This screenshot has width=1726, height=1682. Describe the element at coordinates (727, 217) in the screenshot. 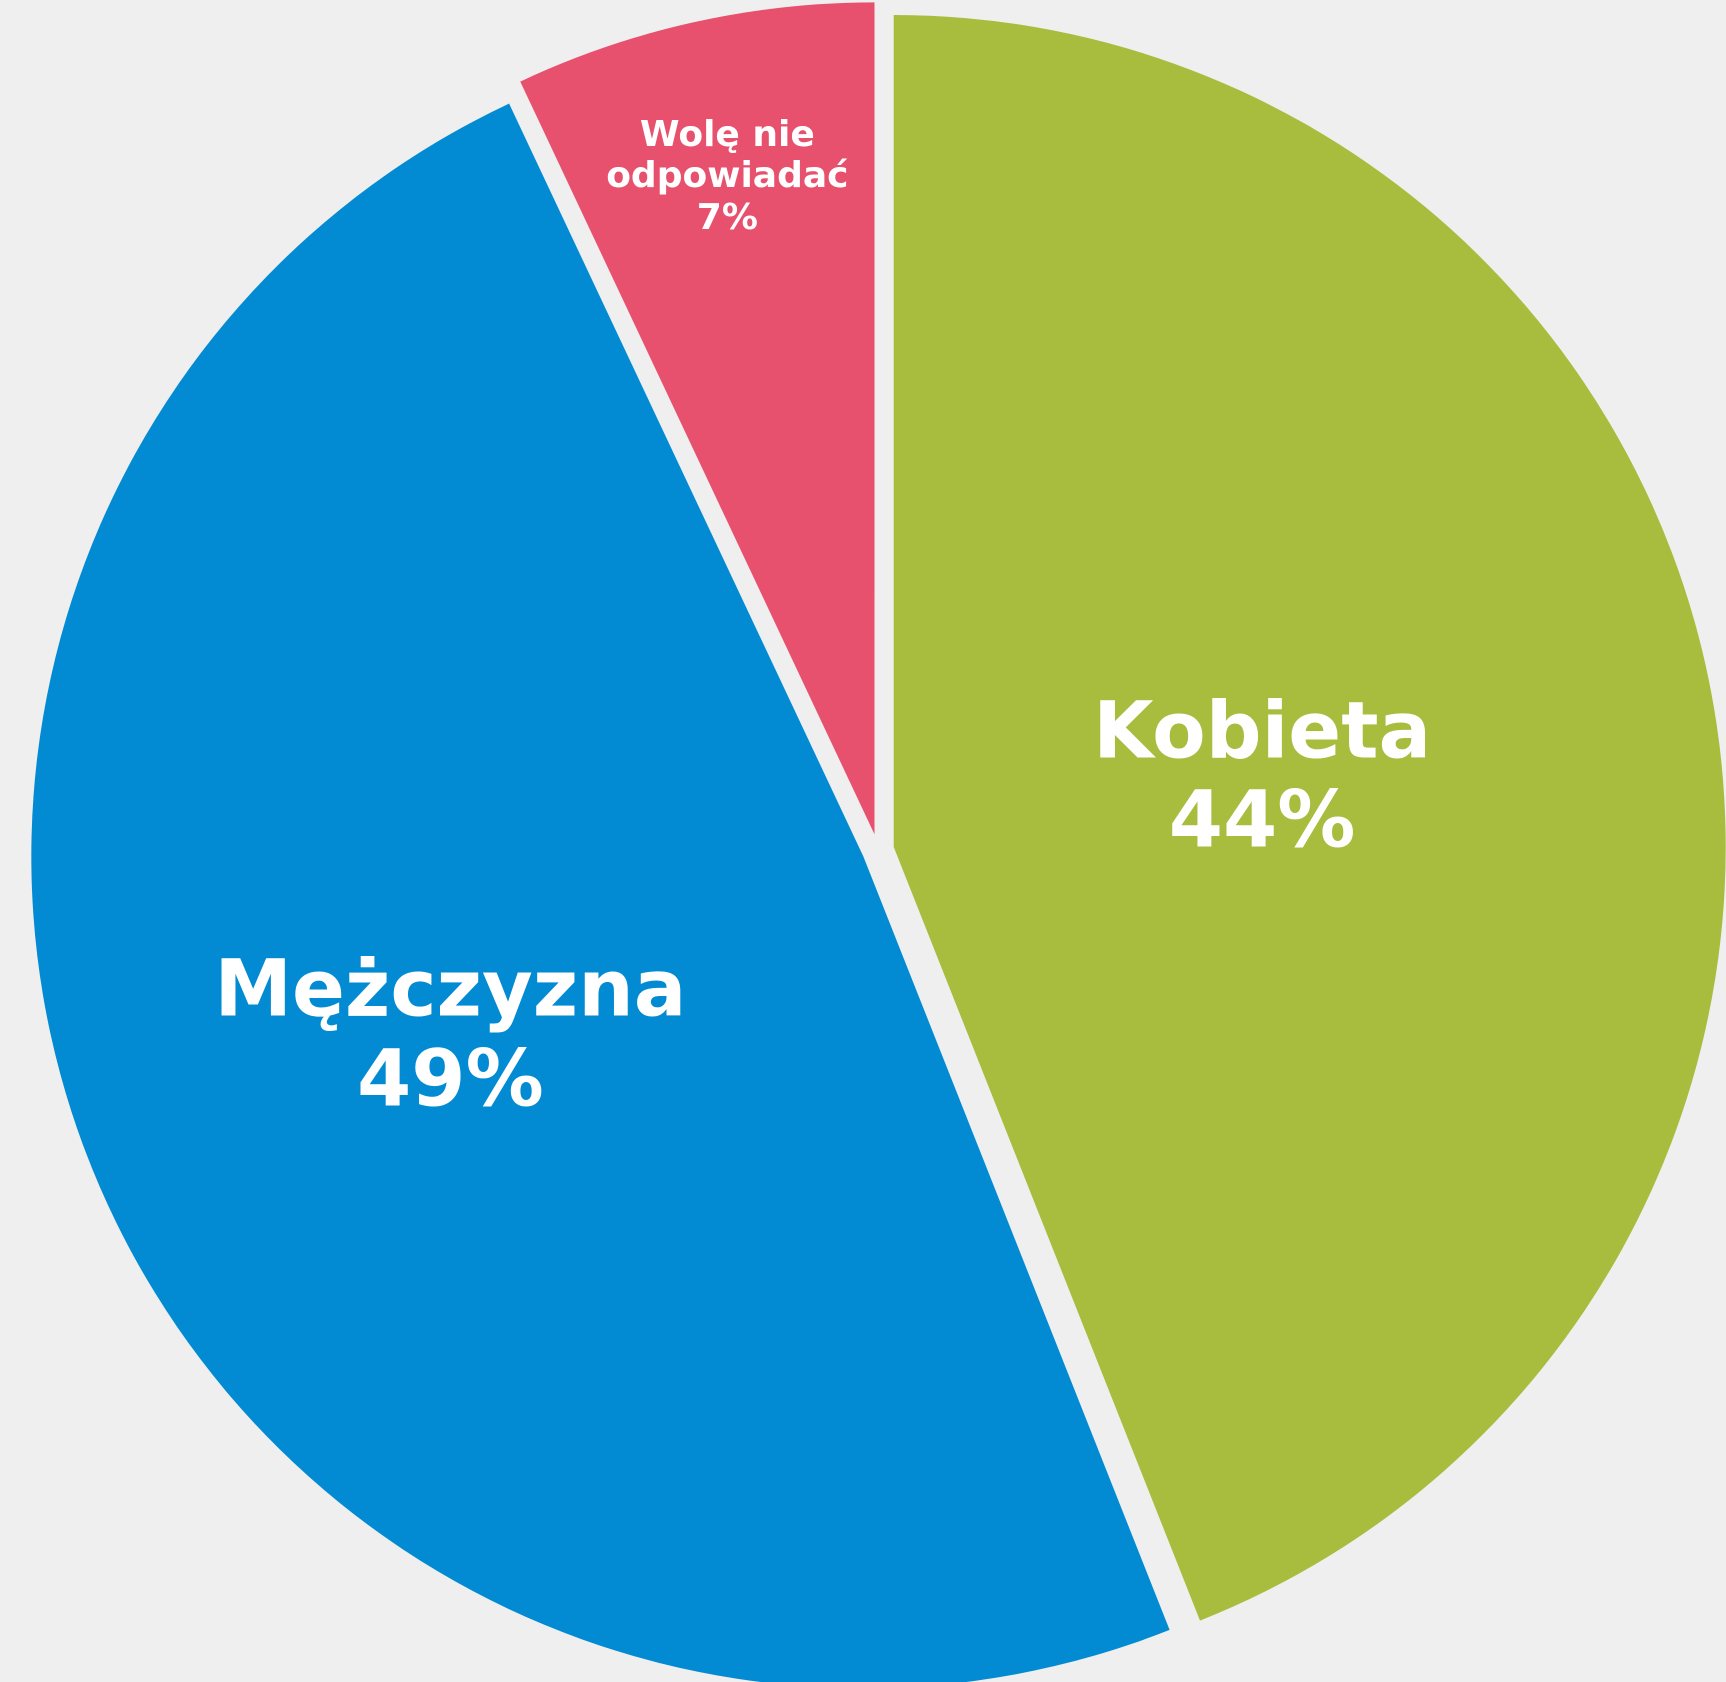

I see `value-label: 7%` at that location.